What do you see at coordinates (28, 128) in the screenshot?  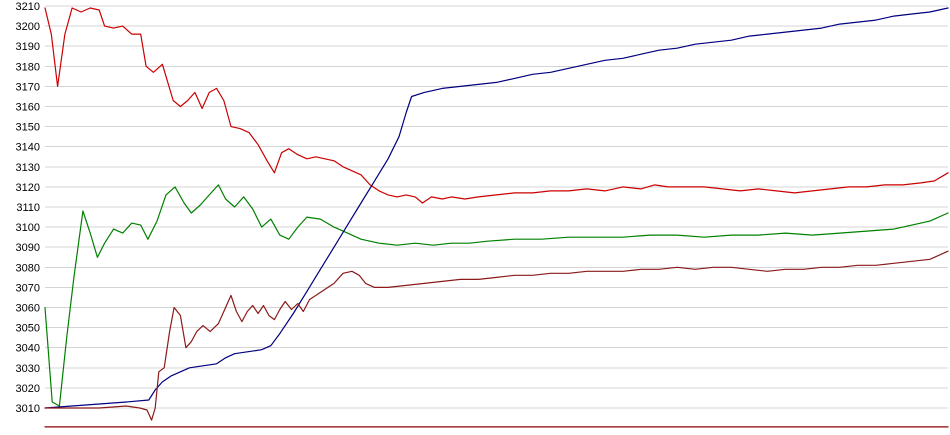 I see `y-axis-tick-label: 3150` at bounding box center [28, 128].